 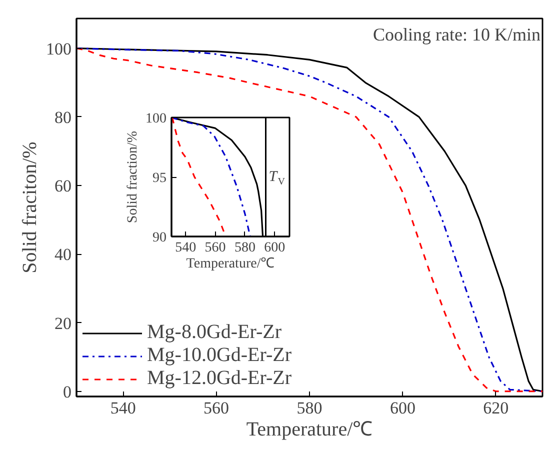 I want to click on legend-label: Mg-10.0Gd-Er-Zr, so click(x=219, y=355).